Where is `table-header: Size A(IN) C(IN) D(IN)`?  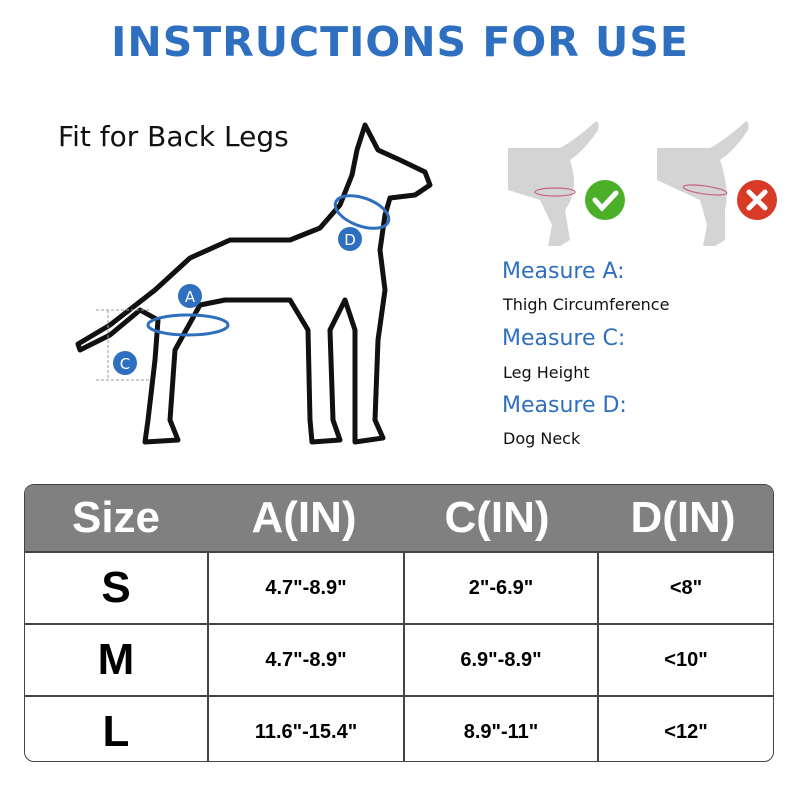 table-header: Size A(IN) C(IN) D(IN) is located at coordinates (399, 518).